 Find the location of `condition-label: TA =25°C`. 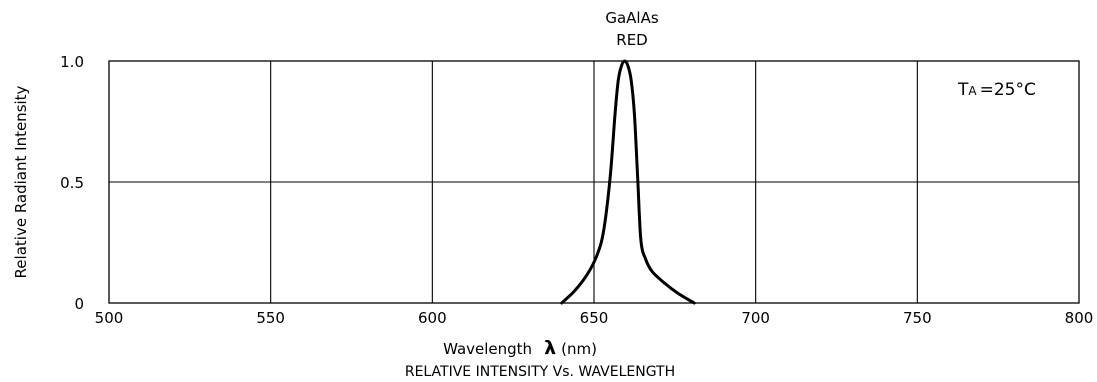

condition-label: TA =25°C is located at coordinates (996, 90).